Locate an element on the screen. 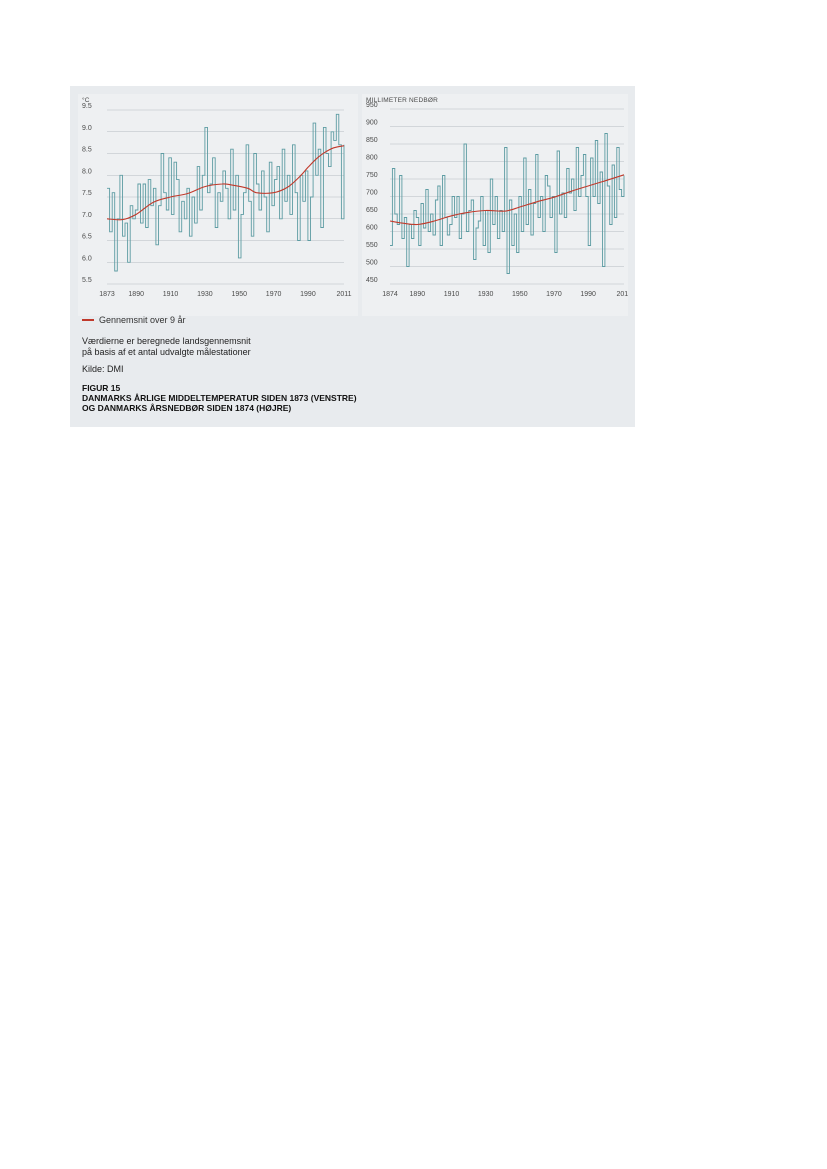 The image size is (827, 1169). y-tick-label: 600 is located at coordinates (372, 228).